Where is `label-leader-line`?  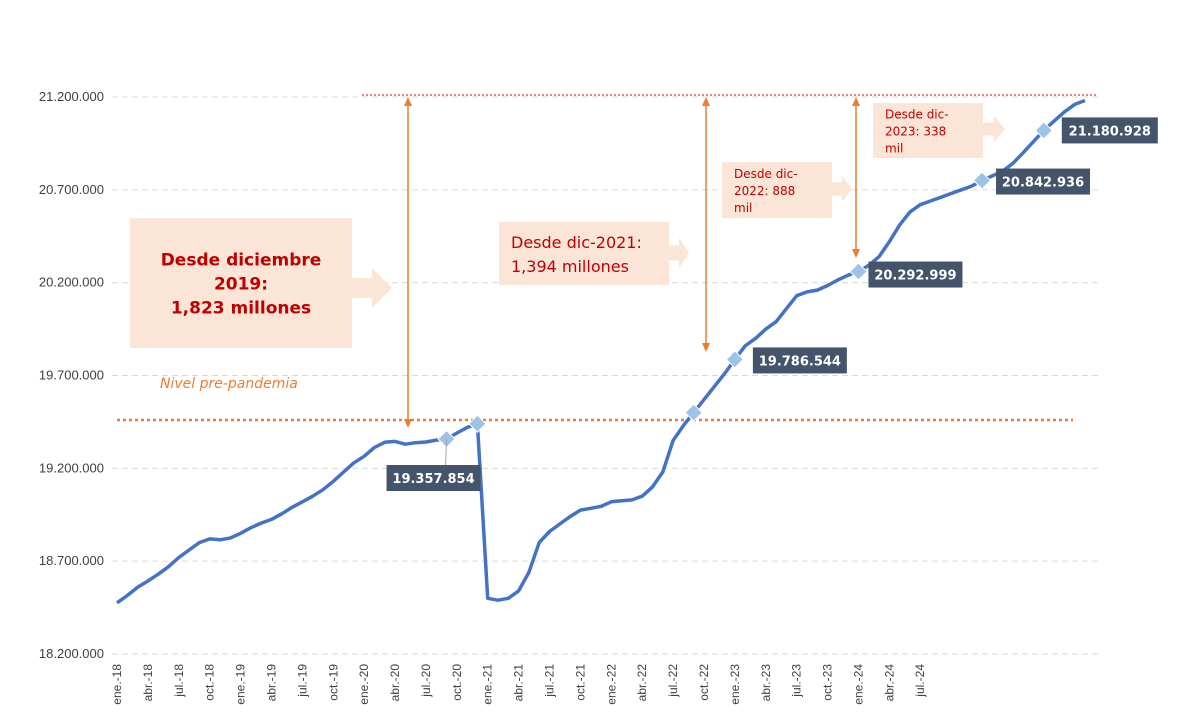
label-leader-line is located at coordinates (446, 452).